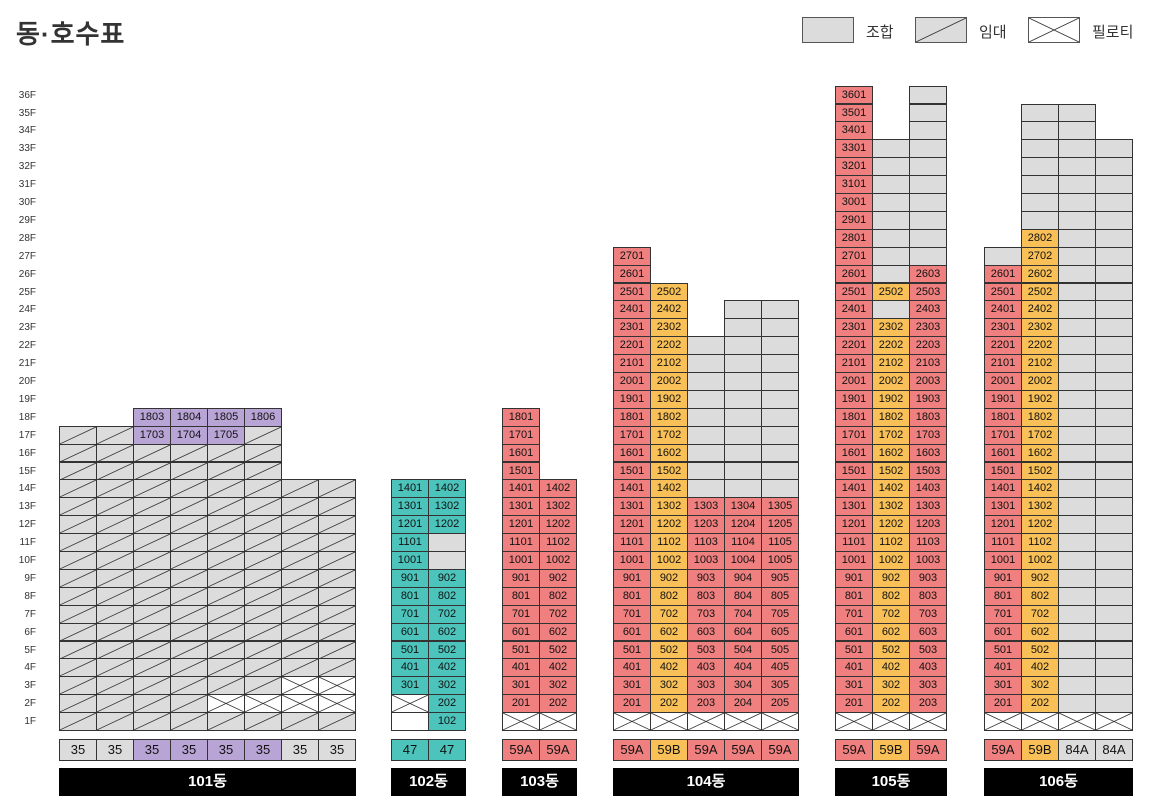  What do you see at coordinates (780, 596) in the screenshot?
I see `unit-cell: 805` at bounding box center [780, 596].